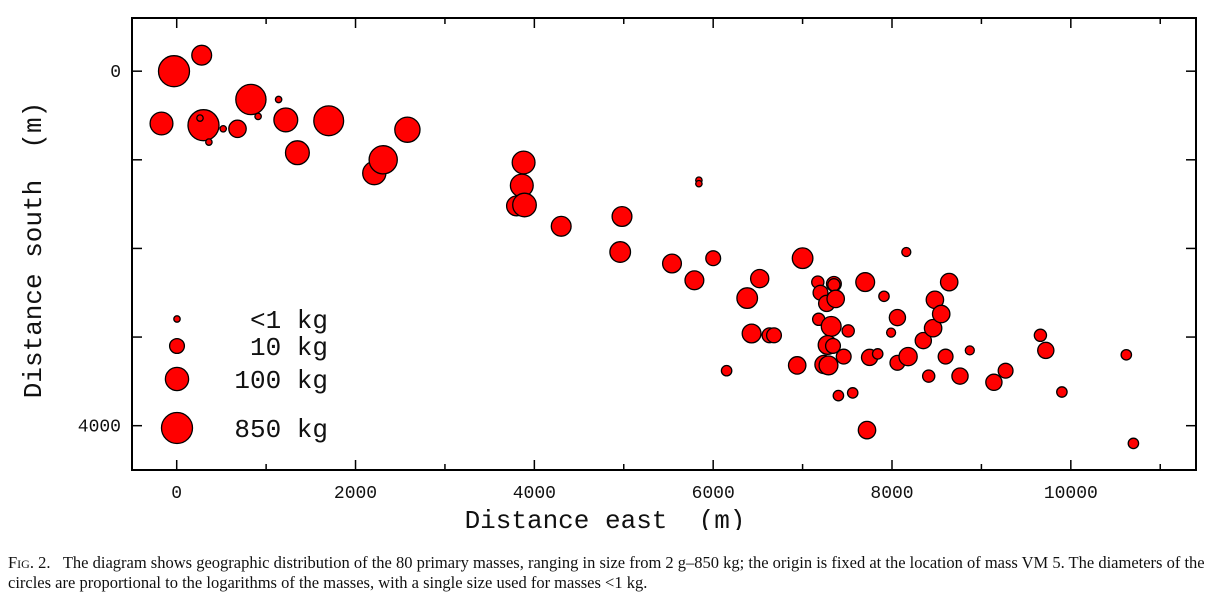 Image resolution: width=1220 pixels, height=600 pixels. I want to click on figure-label: Fig. 2., so click(29, 562).